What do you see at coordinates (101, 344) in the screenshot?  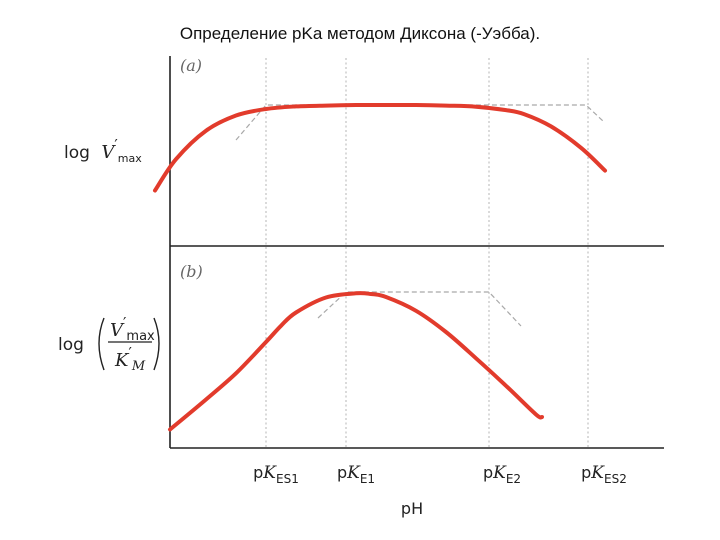 I see `left-paren-icon` at bounding box center [101, 344].